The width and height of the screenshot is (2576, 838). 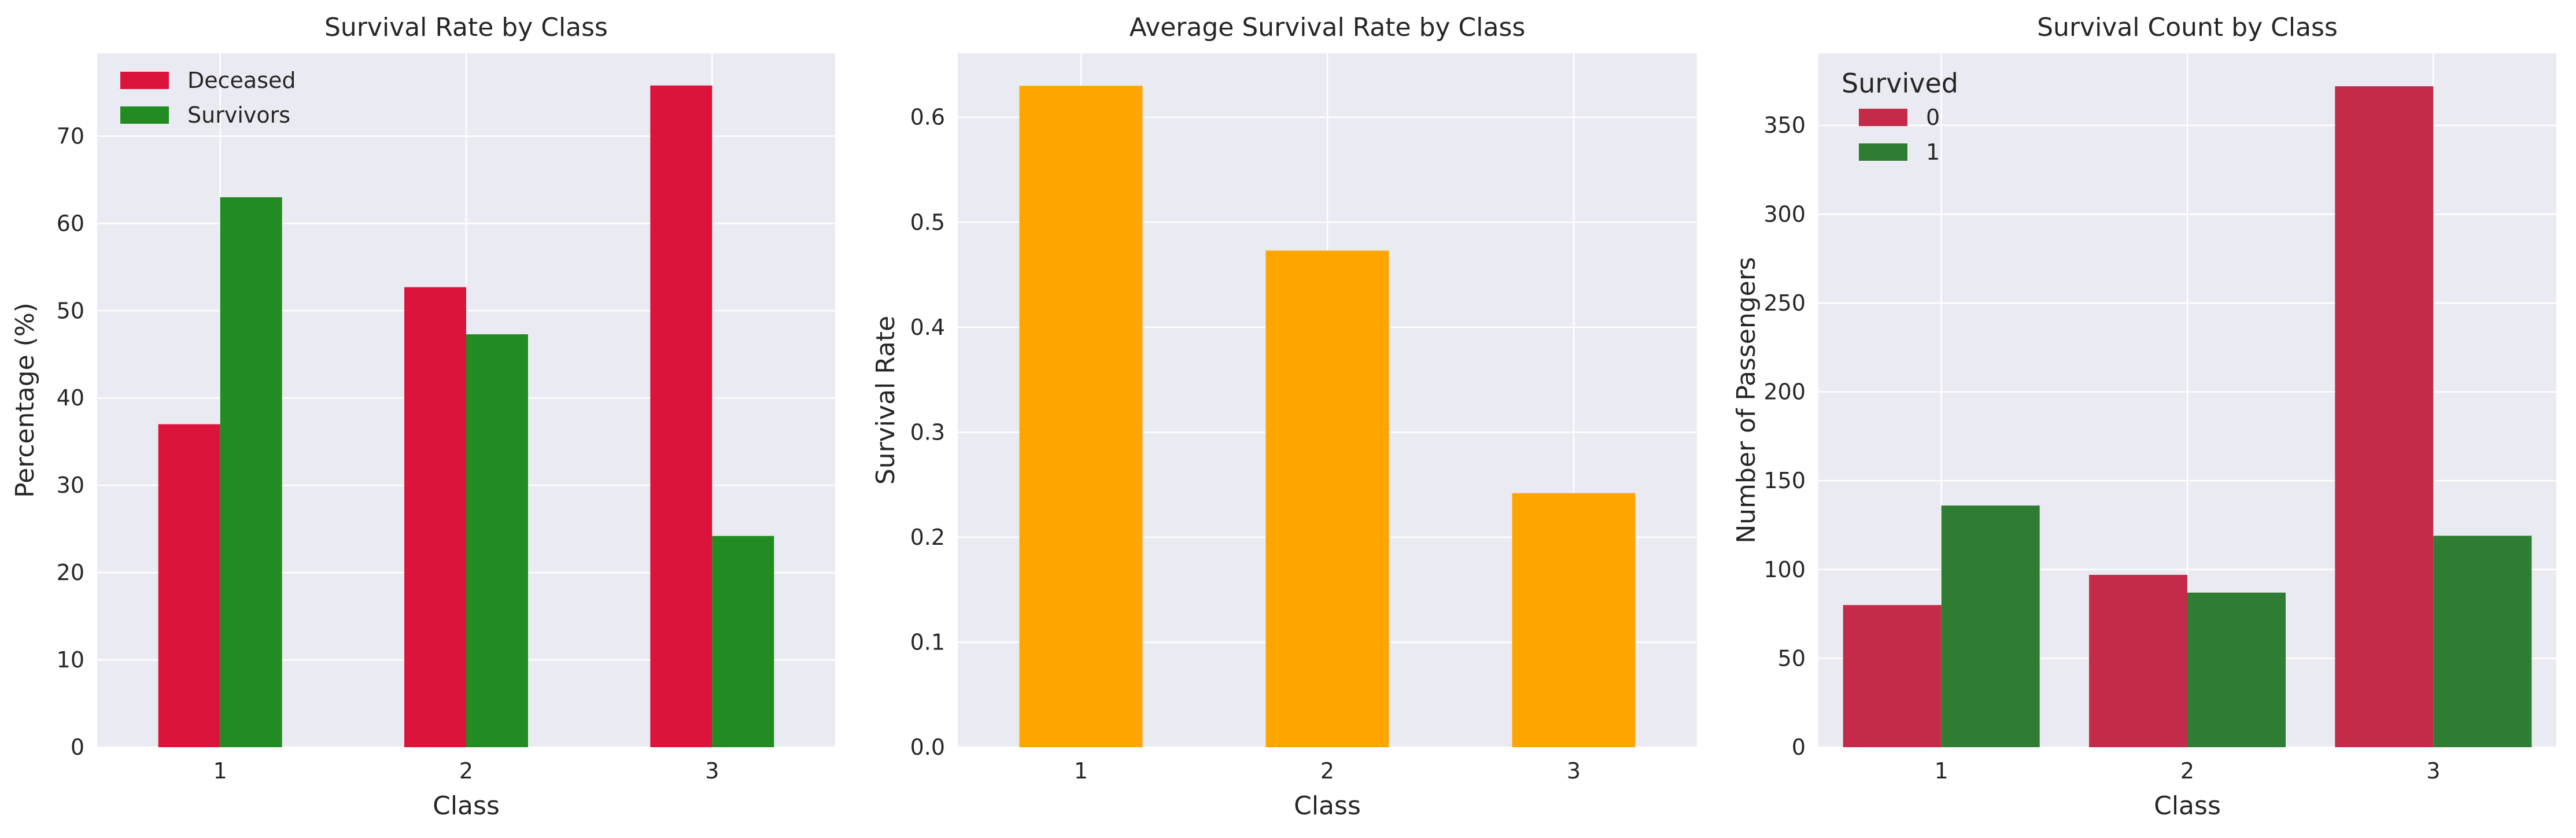 I want to click on legend: Survived 0 1, so click(x=1899, y=117).